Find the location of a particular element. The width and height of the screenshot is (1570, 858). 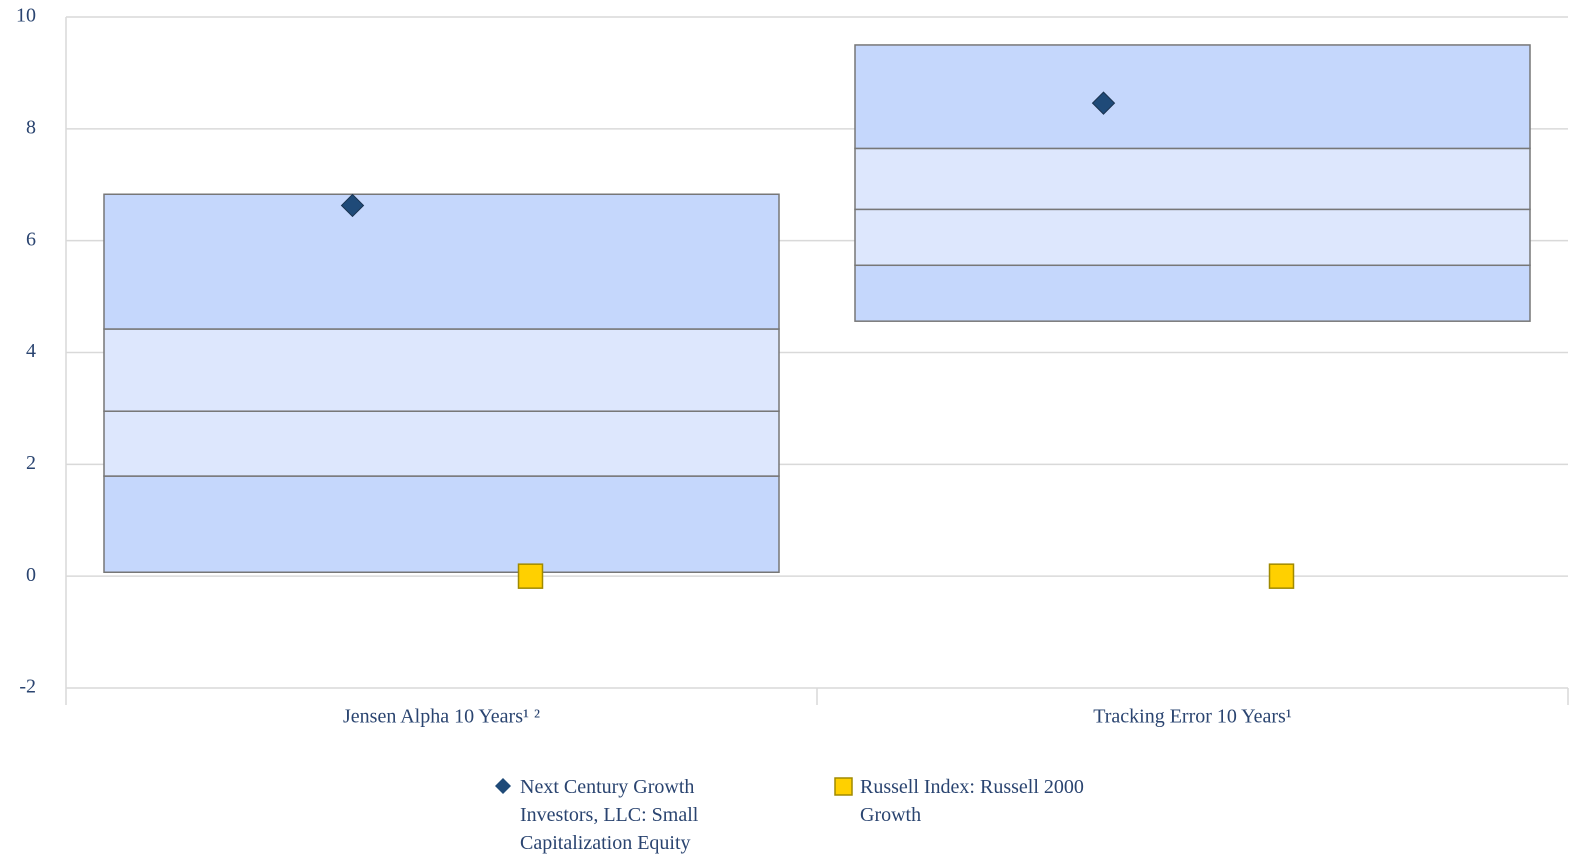

legend-square is located at coordinates (843, 786).